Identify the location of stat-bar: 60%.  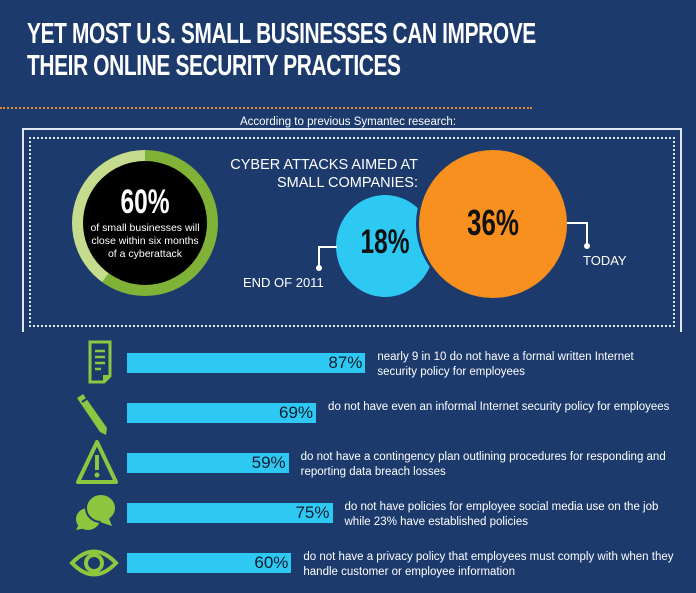
(209, 563).